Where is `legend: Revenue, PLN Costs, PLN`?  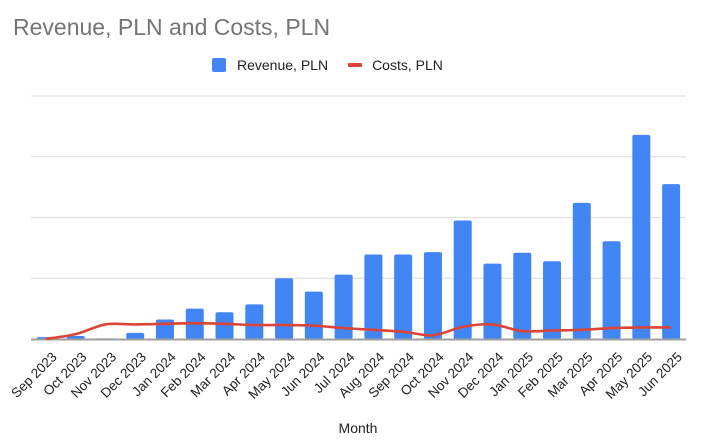
legend: Revenue, PLN Costs, PLN is located at coordinates (337, 65).